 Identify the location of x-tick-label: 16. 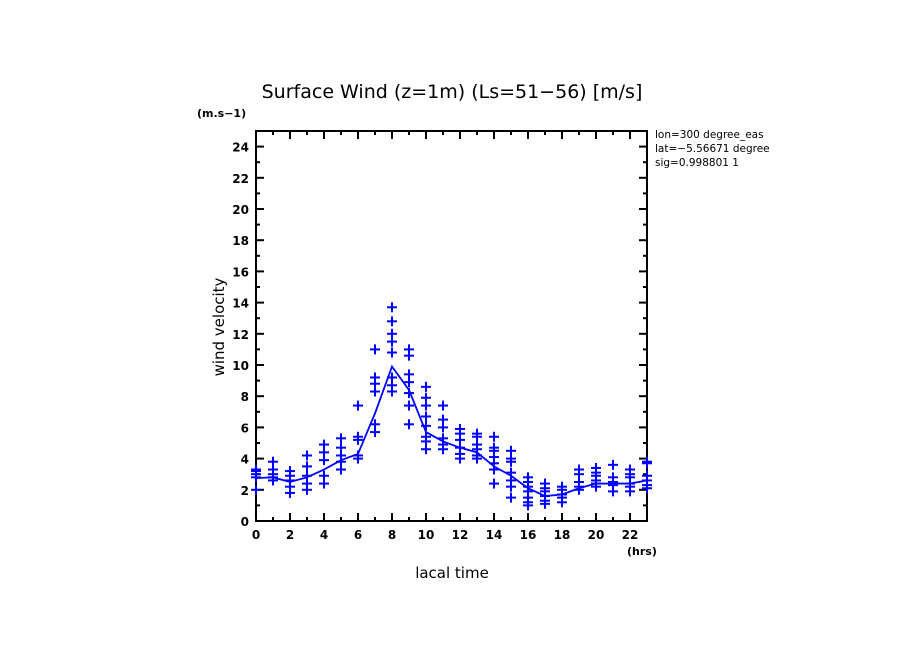
(528, 535).